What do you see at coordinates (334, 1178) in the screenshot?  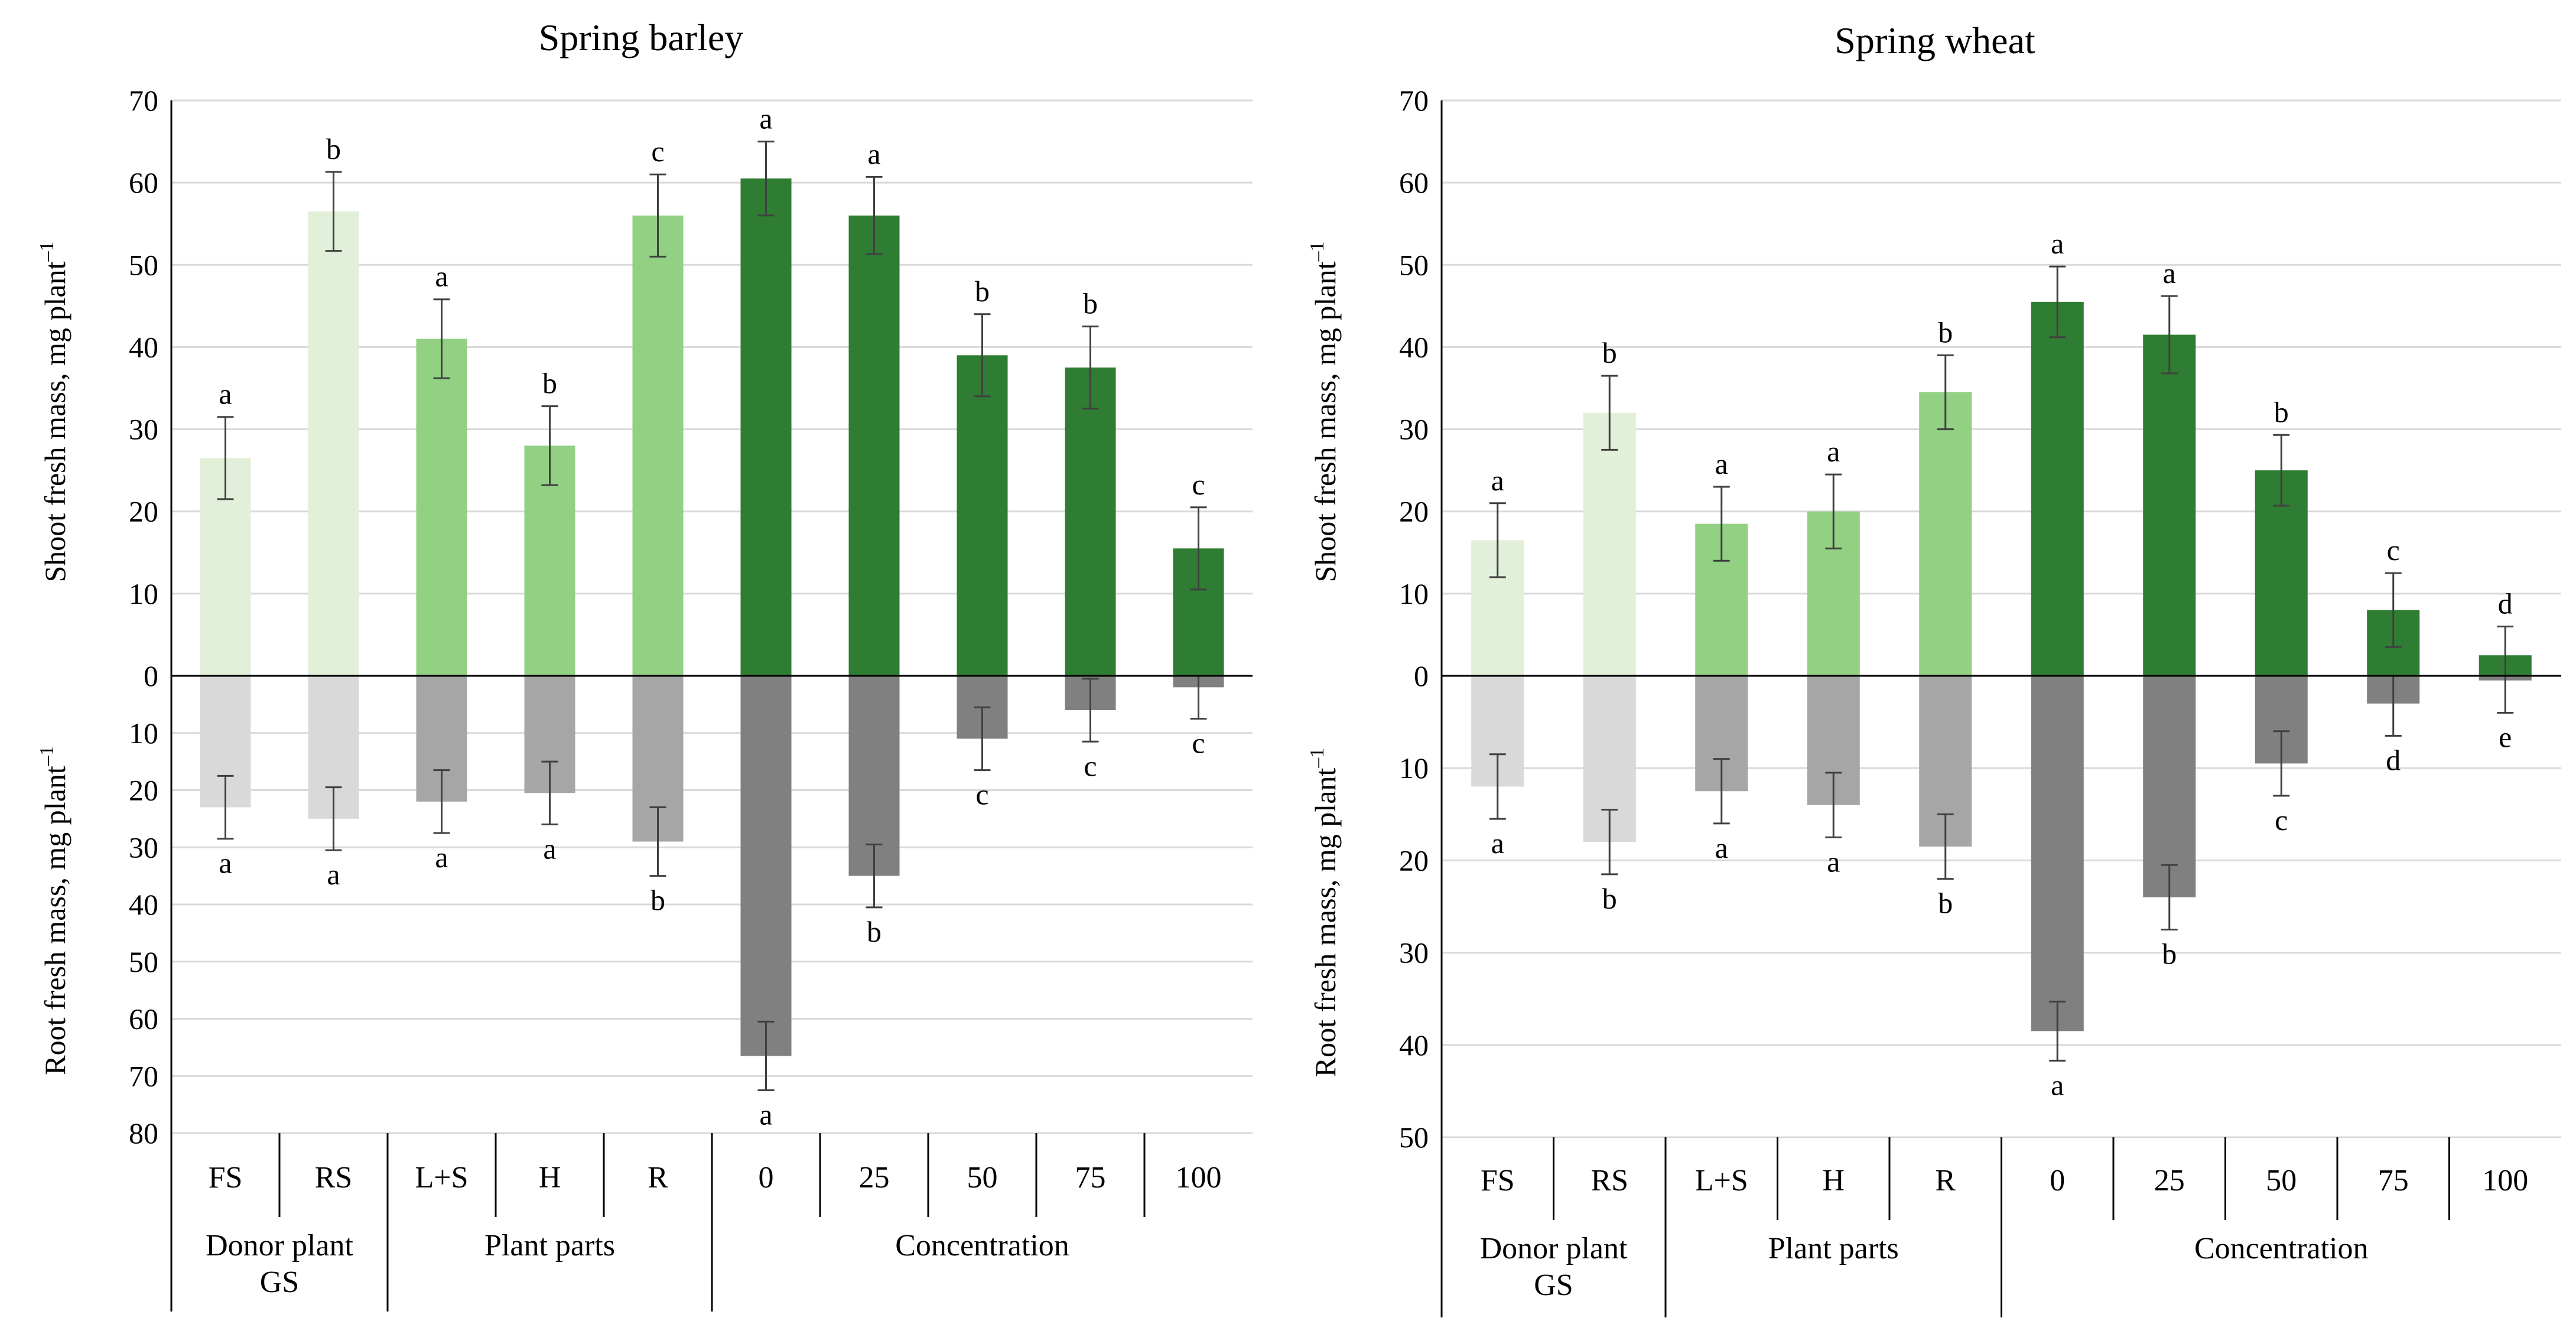 I see `category-label: RS` at bounding box center [334, 1178].